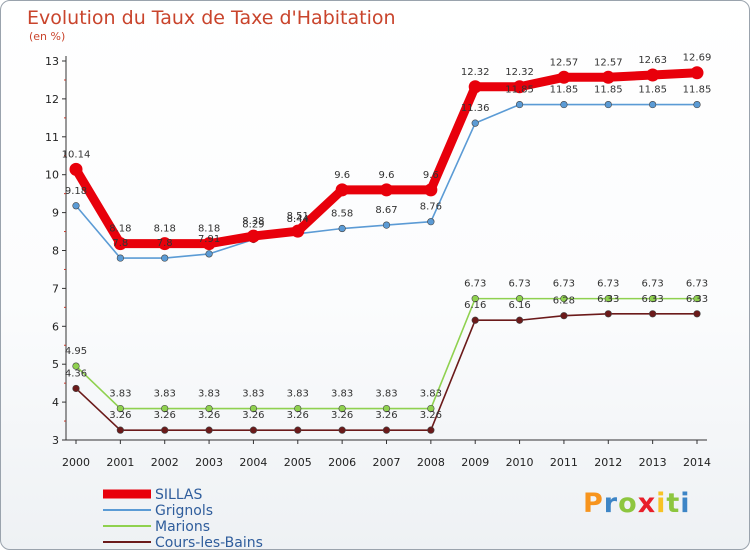  What do you see at coordinates (253, 462) in the screenshot?
I see `x-tick-label: 2004` at bounding box center [253, 462].